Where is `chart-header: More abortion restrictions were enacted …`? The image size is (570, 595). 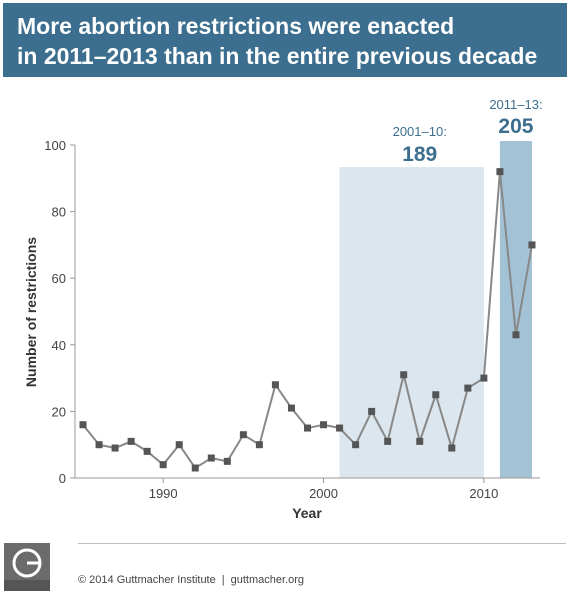
chart-header: More abortion restrictions were enacted … is located at coordinates (285, 40).